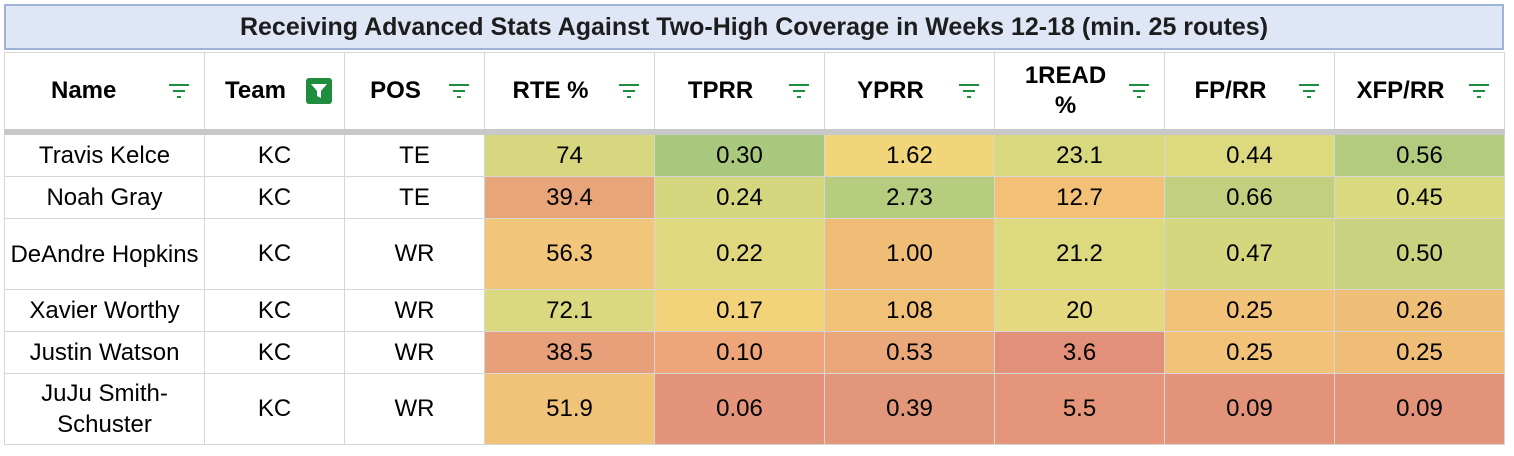  I want to click on cell-xfprr: 0.45, so click(1419, 197).